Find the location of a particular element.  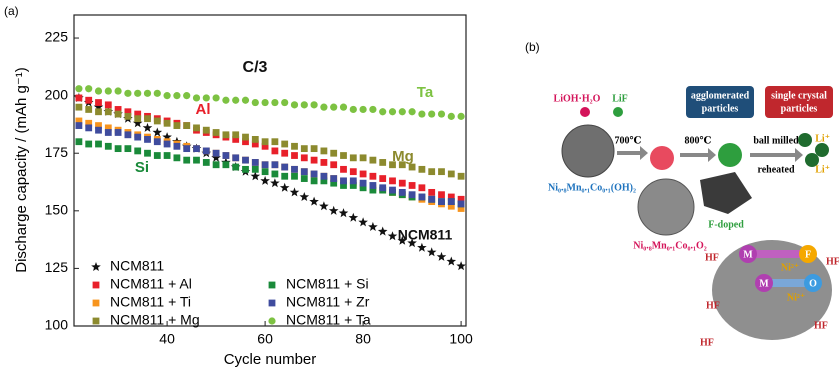

precursor-sphere is located at coordinates (588, 151).